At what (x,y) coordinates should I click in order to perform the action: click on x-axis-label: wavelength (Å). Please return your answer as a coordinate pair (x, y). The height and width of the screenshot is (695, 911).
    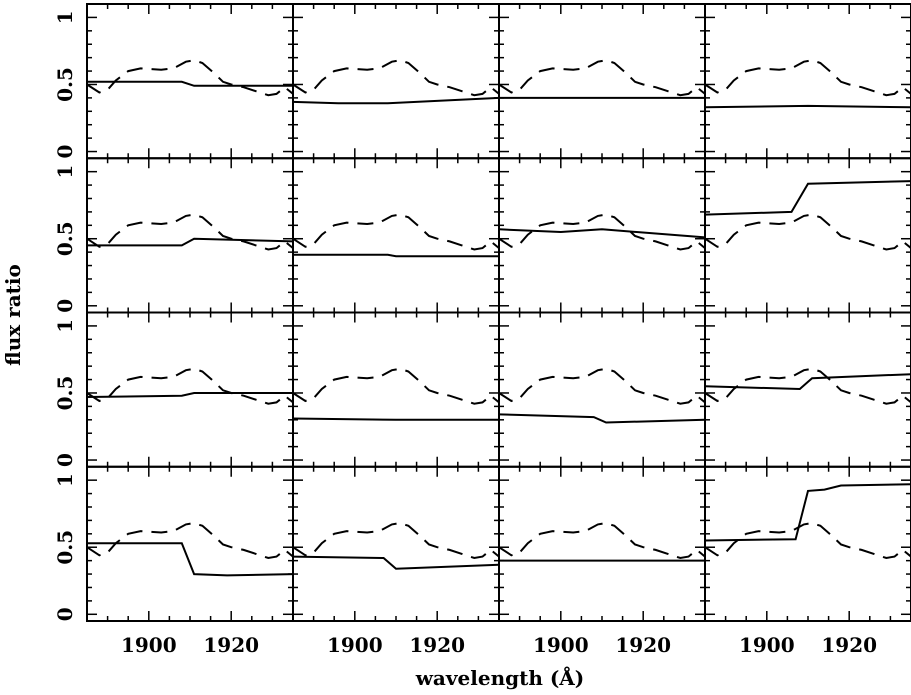
    Looking at the image, I should click on (500, 678).